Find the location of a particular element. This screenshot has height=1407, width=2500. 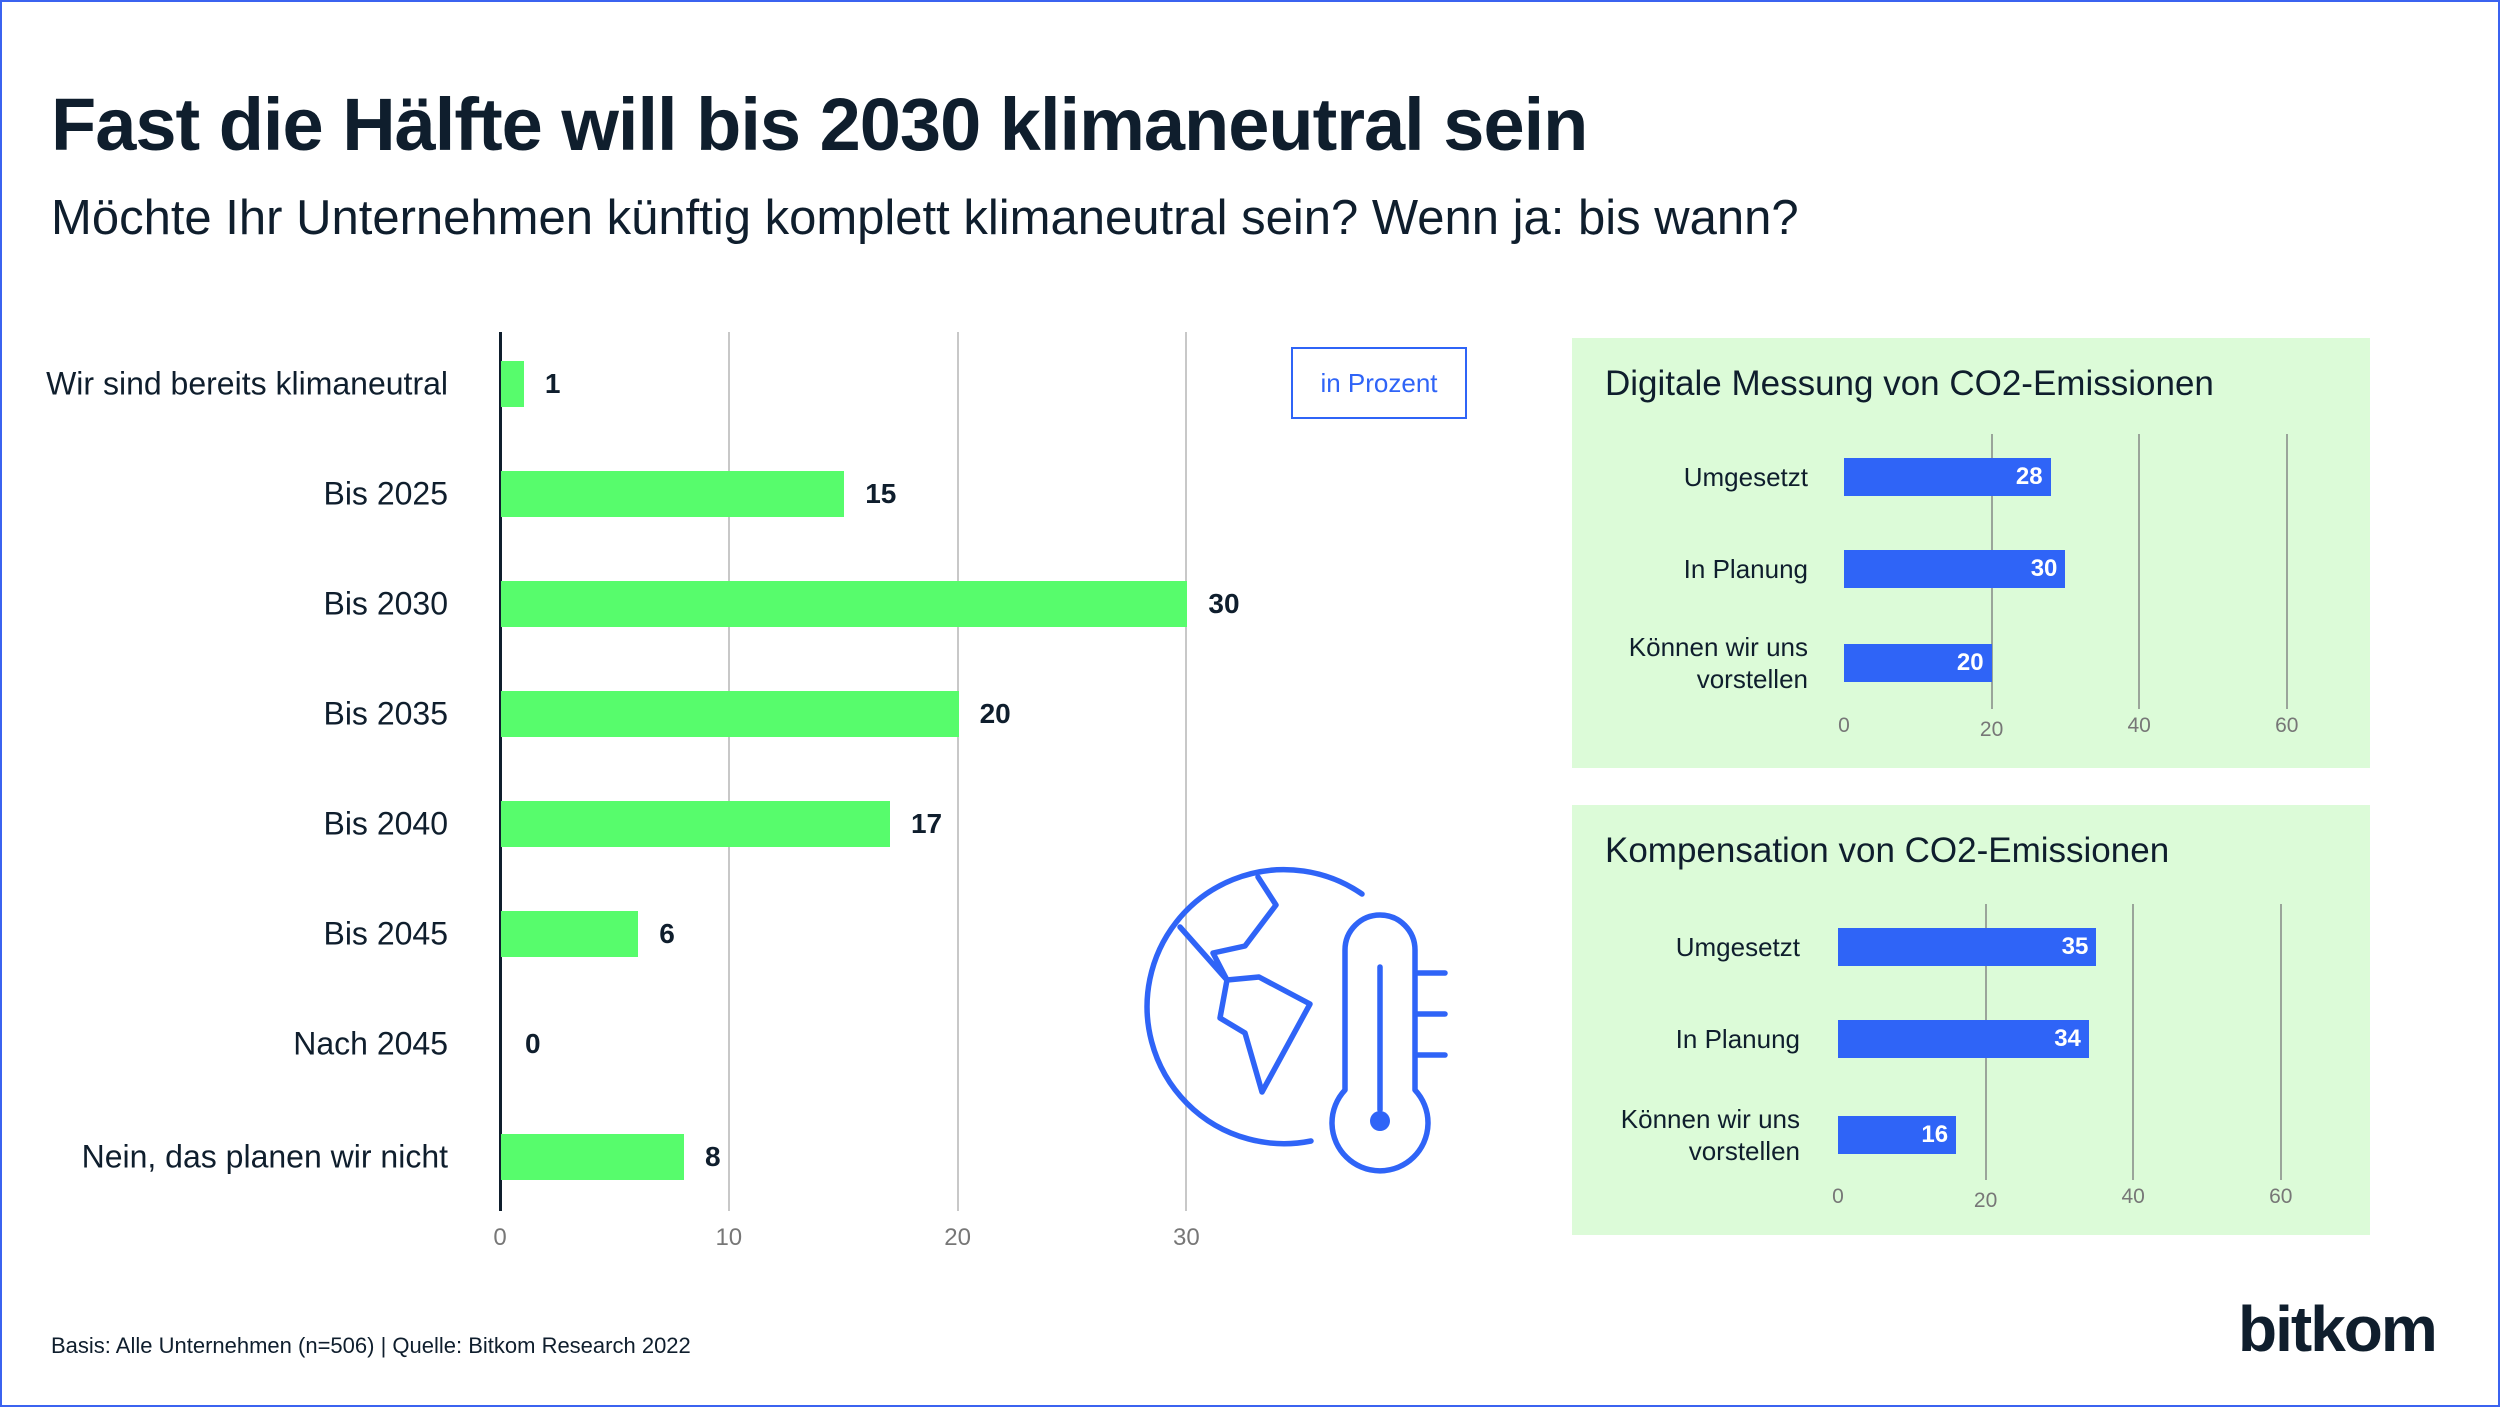

bitkom-logo: bitkom is located at coordinates (2338, 1329).